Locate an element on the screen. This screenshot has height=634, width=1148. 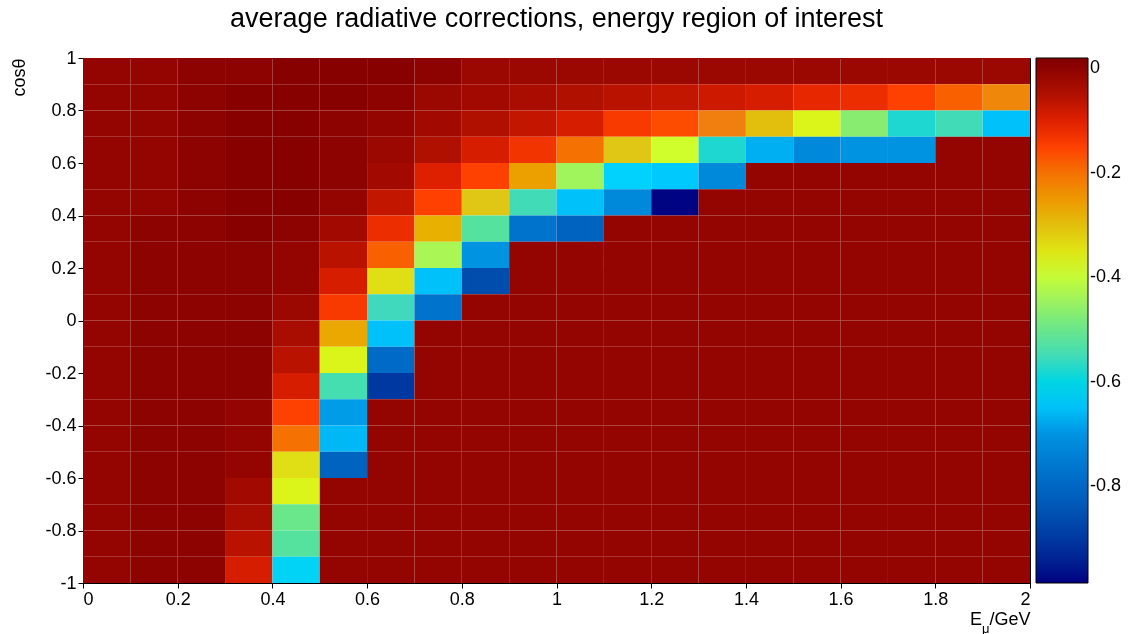
y-tick-label: -1 is located at coordinates (68, 582).